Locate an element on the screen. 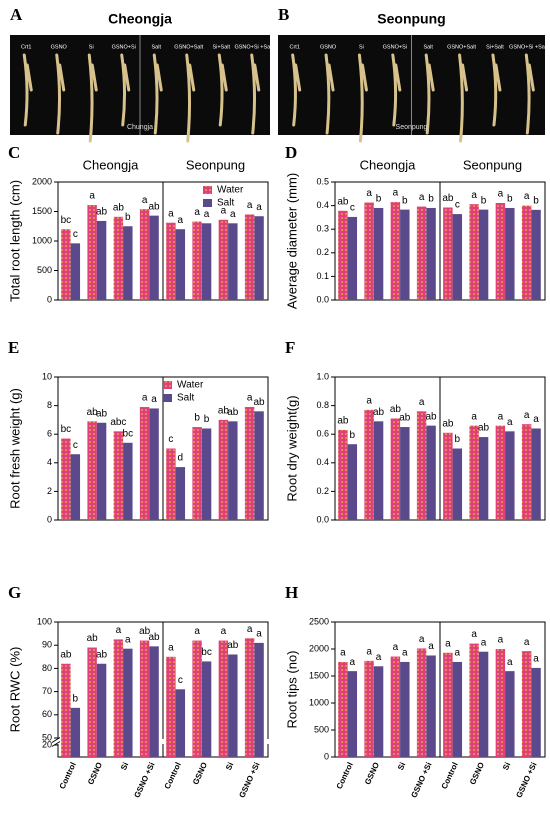  y-tick-label: 70 is located at coordinates (47, 691).